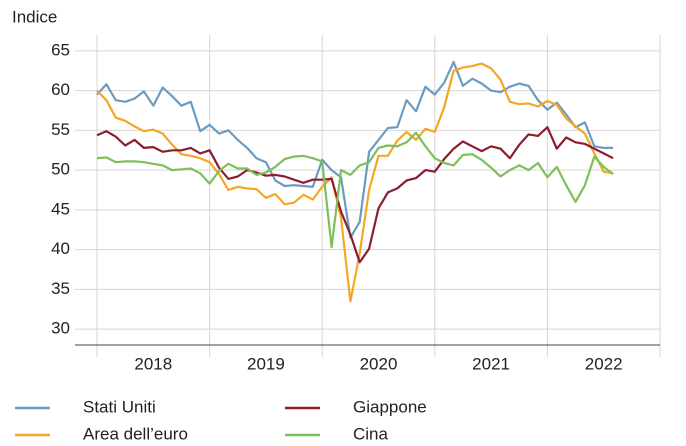 This screenshot has height=446, width=686. What do you see at coordinates (60, 49) in the screenshot?
I see `y-tick-label: 65` at bounding box center [60, 49].